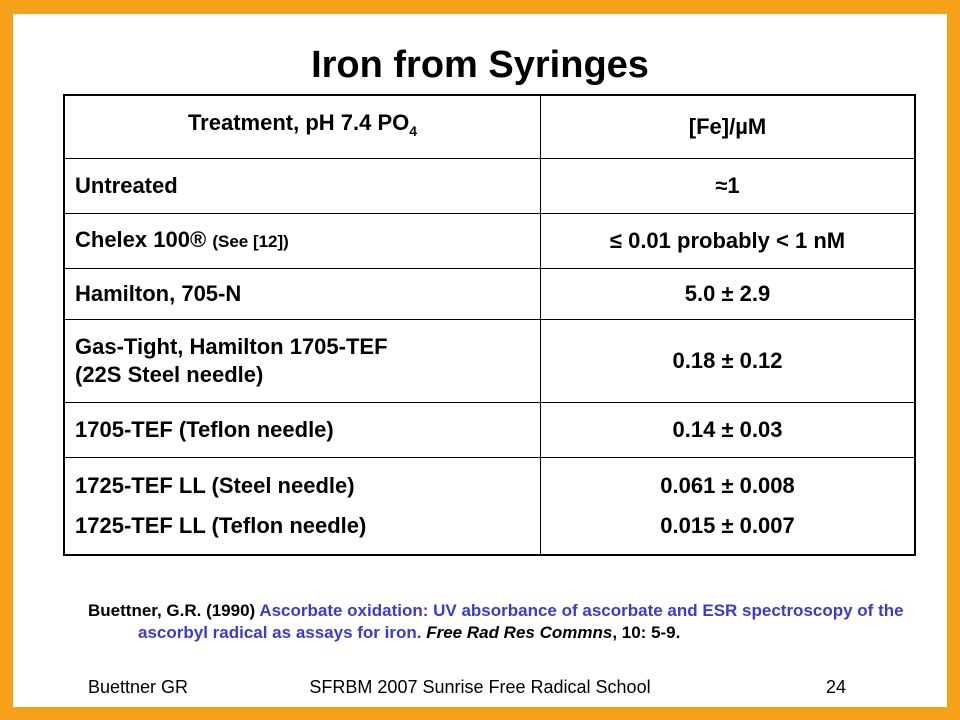 The width and height of the screenshot is (960, 720). What do you see at coordinates (727, 485) in the screenshot?
I see `cell-fe-line1: 0.061 ± 0.008` at bounding box center [727, 485].